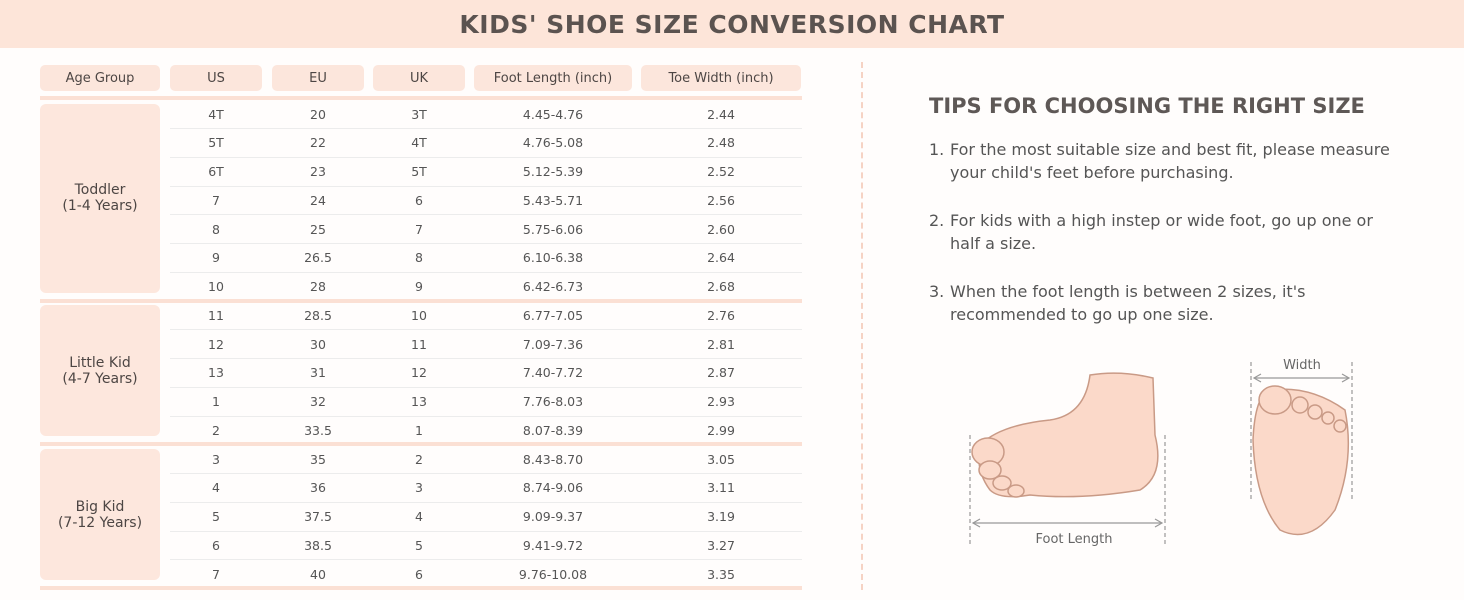 This screenshot has height=600, width=1464. I want to click on group-ages: (1-4 Years), so click(100, 206).